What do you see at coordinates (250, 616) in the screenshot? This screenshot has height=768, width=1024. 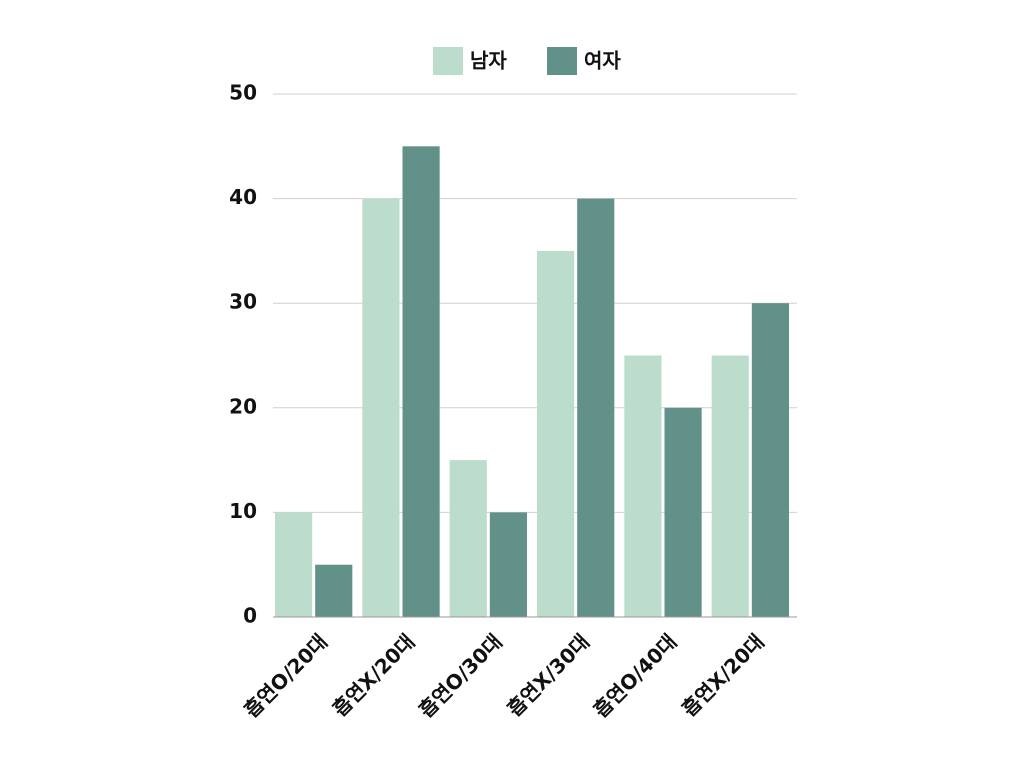 I see `y-tick-label: 0` at bounding box center [250, 616].